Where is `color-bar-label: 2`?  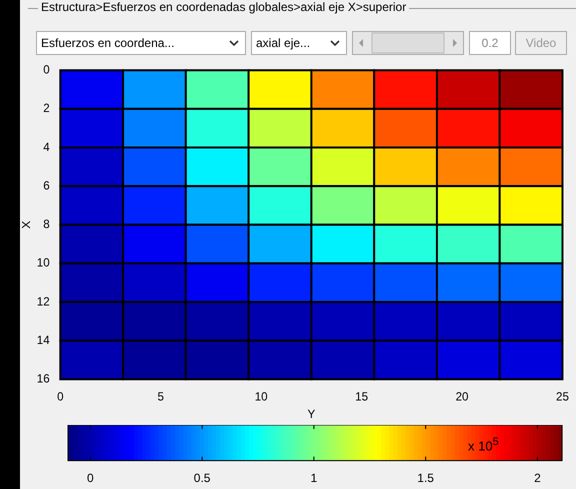 color-bar-label: 2 is located at coordinates (538, 478).